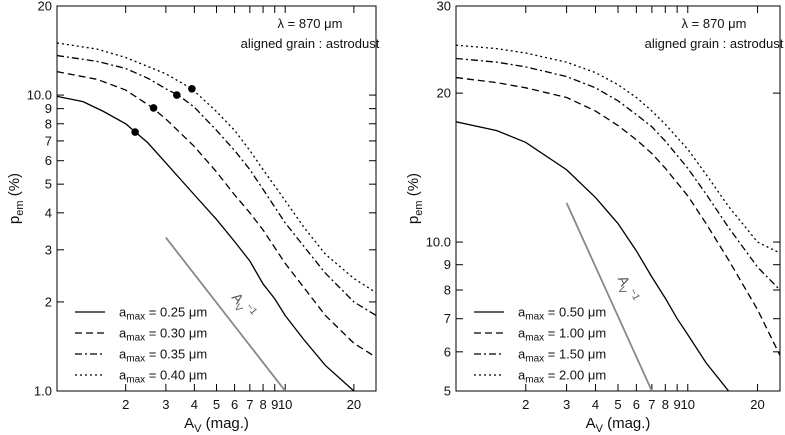  What do you see at coordinates (48, 301) in the screenshot?
I see `y-tick-label: 2` at bounding box center [48, 301].